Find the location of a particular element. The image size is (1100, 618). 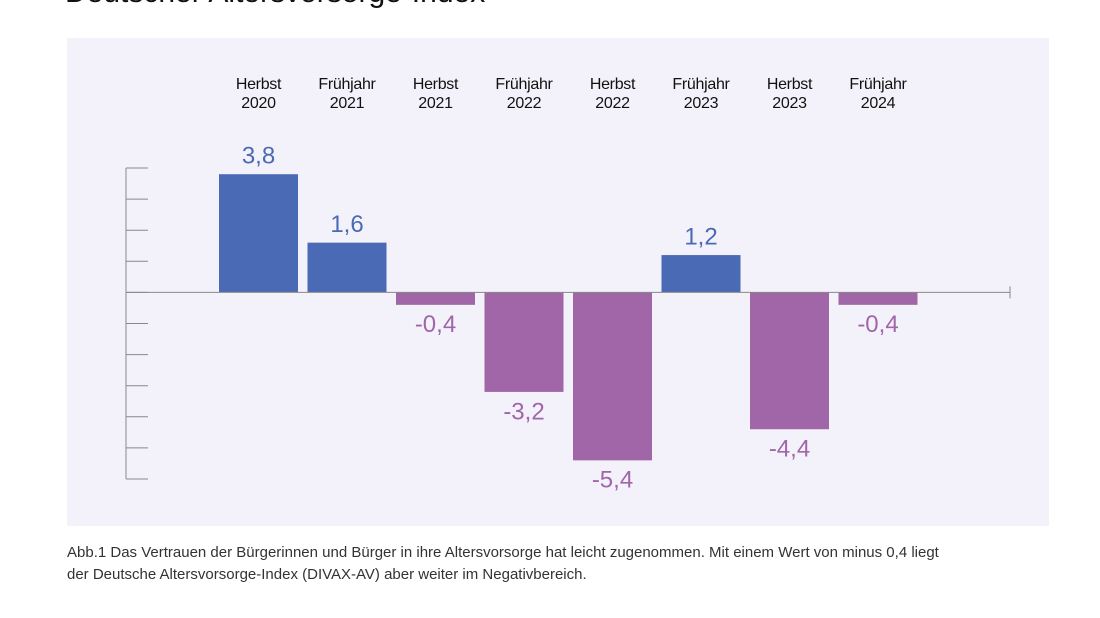

value-label: 1,2 is located at coordinates (700, 236).